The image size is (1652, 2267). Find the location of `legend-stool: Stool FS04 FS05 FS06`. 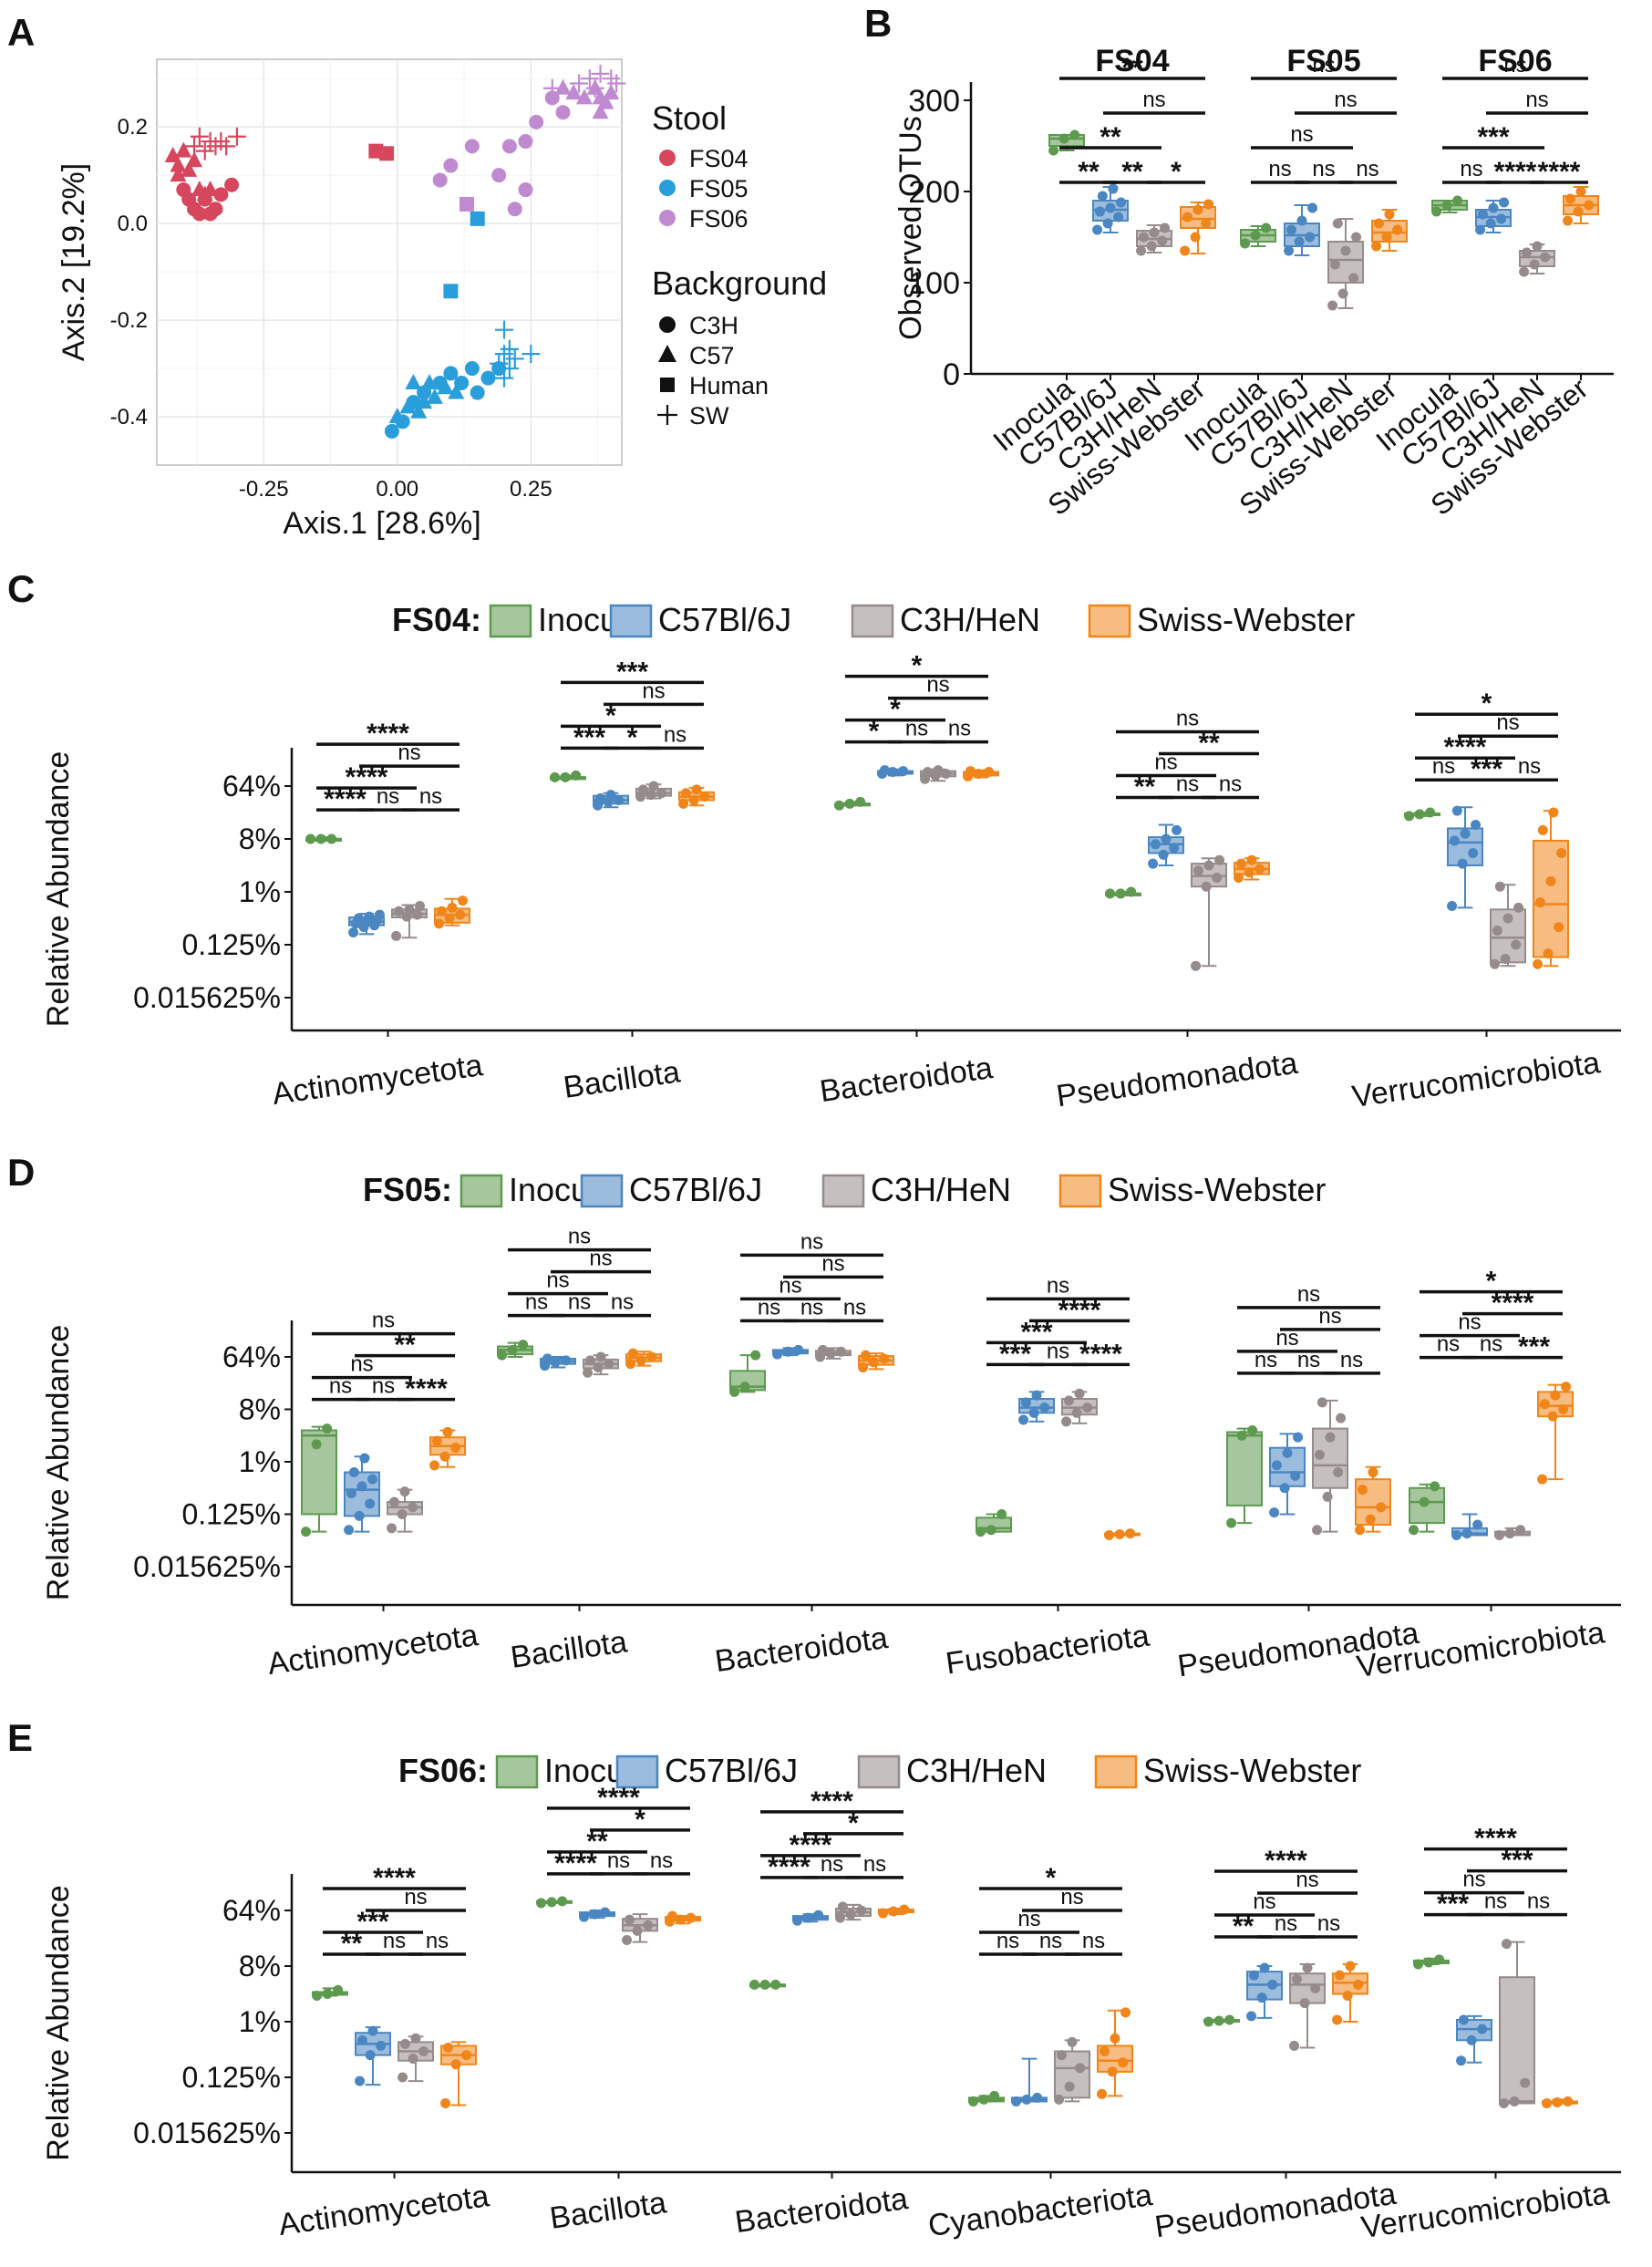

legend-stool: Stool FS04 FS05 FS06 is located at coordinates (700, 166).